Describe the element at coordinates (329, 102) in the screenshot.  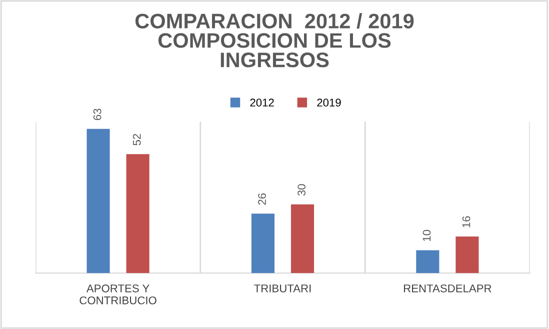
I see `legend-label: 2019` at that location.